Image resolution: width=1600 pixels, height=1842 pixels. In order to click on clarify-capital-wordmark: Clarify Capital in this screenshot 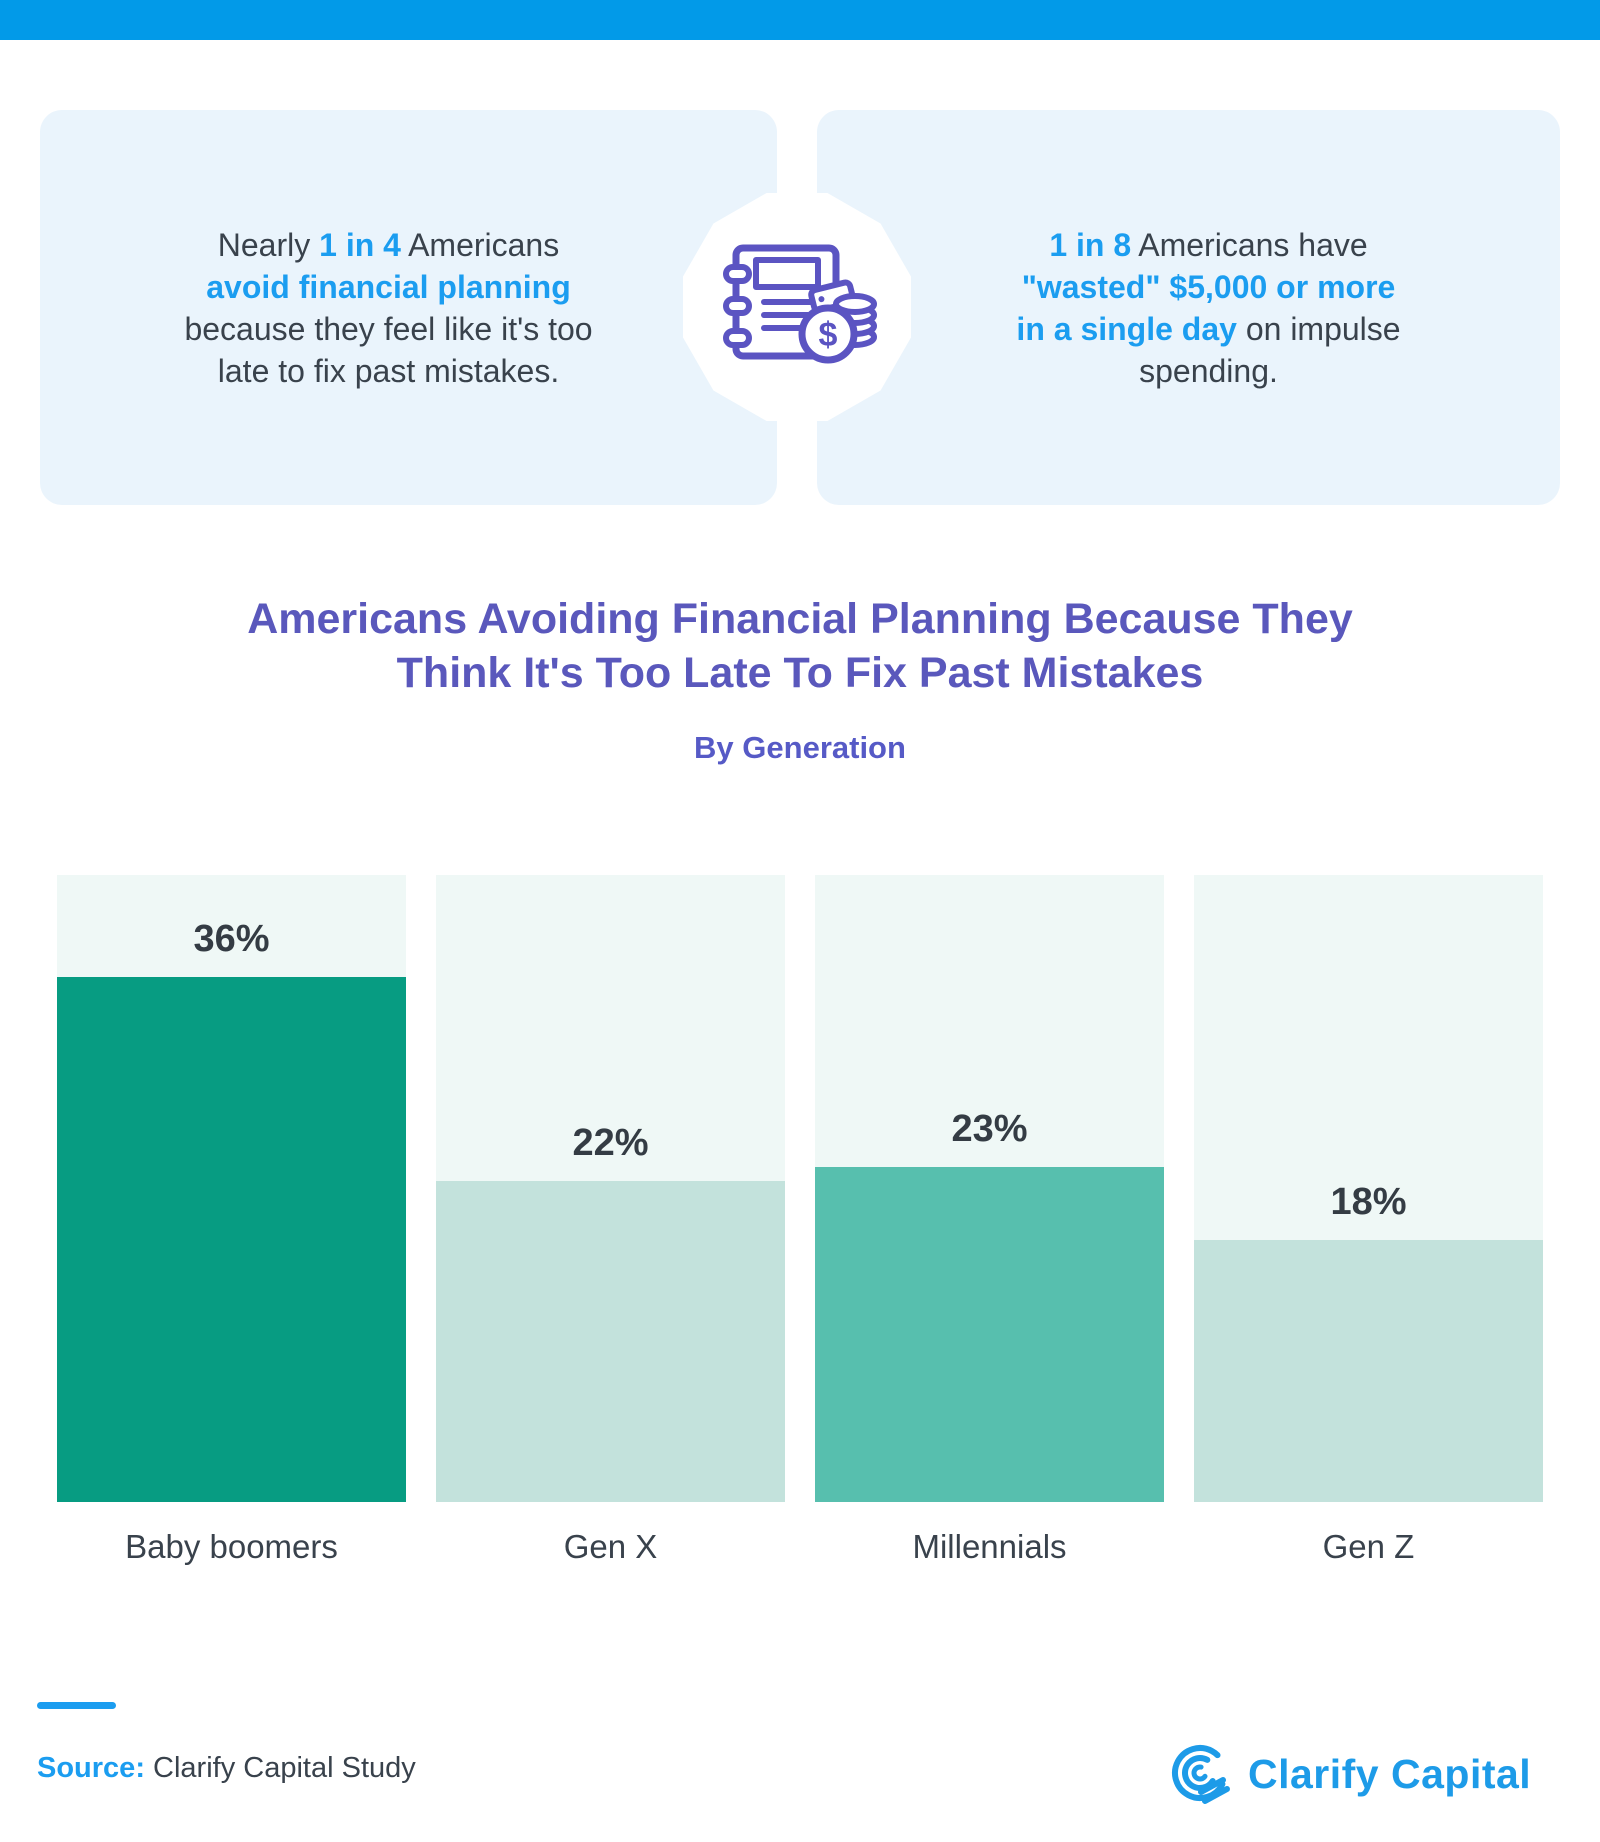, I will do `click(1390, 1773)`.